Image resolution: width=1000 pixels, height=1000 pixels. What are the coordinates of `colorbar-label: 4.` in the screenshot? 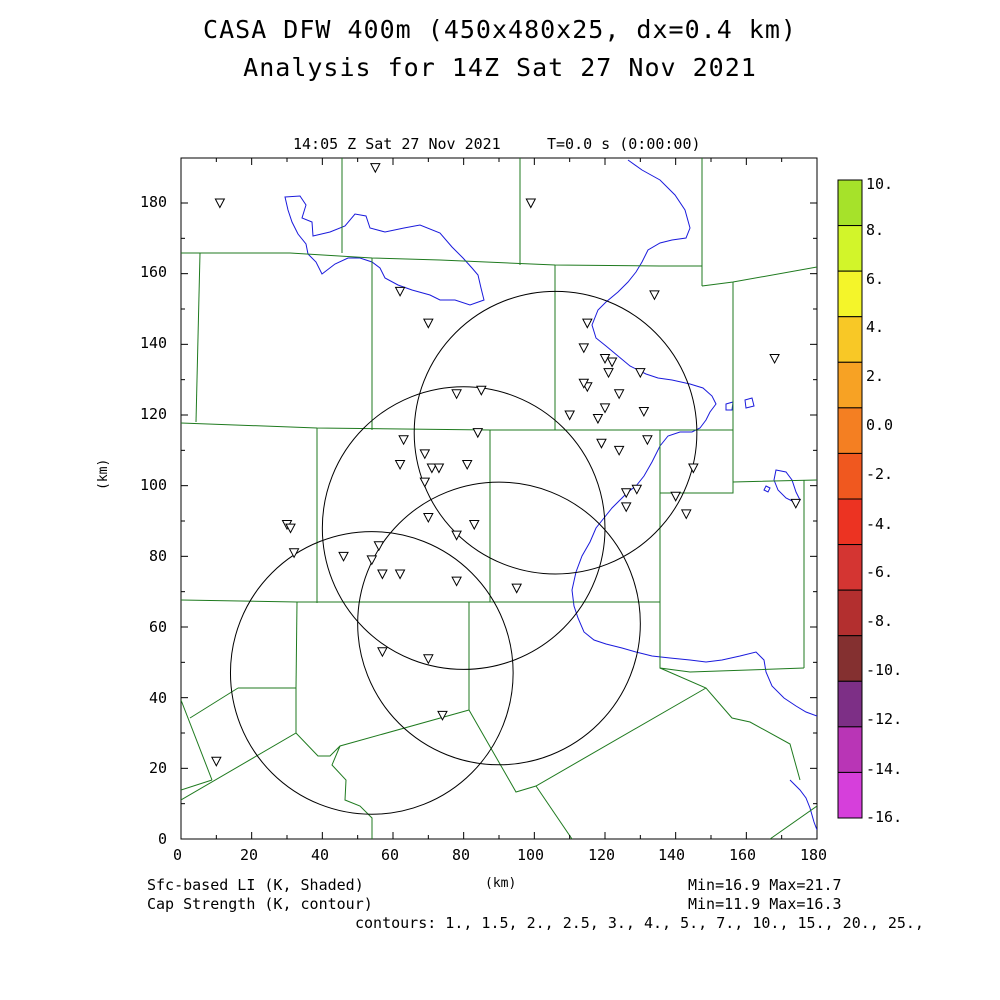 It's located at (875, 327).